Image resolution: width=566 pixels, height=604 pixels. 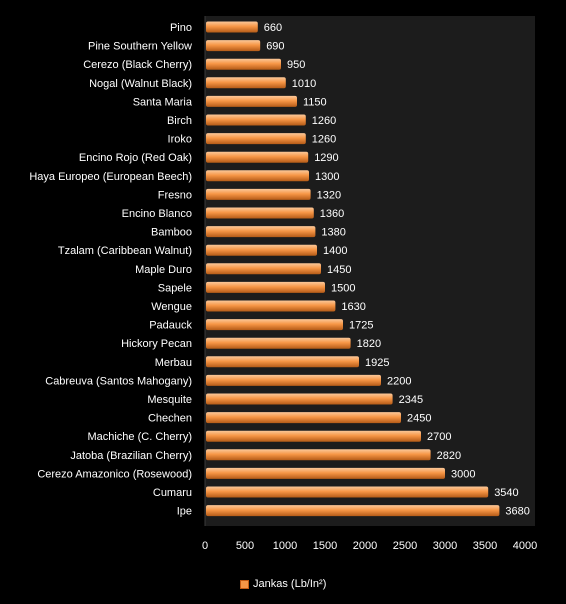 What do you see at coordinates (179, 121) in the screenshot?
I see `category-label: Birch` at bounding box center [179, 121].